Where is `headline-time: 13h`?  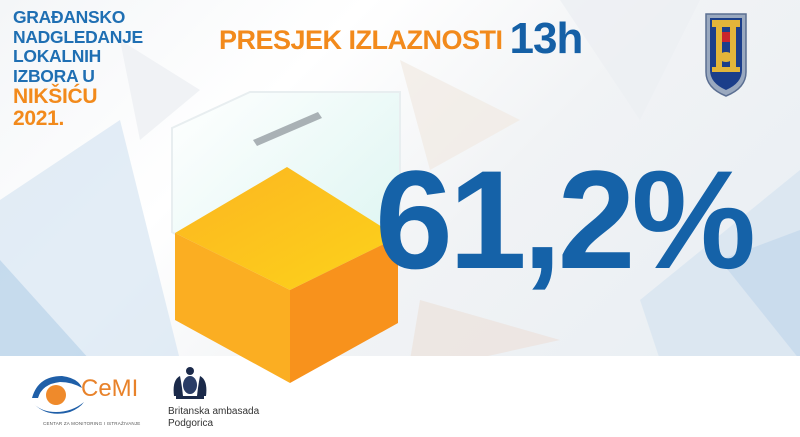 headline-time: 13h is located at coordinates (546, 38).